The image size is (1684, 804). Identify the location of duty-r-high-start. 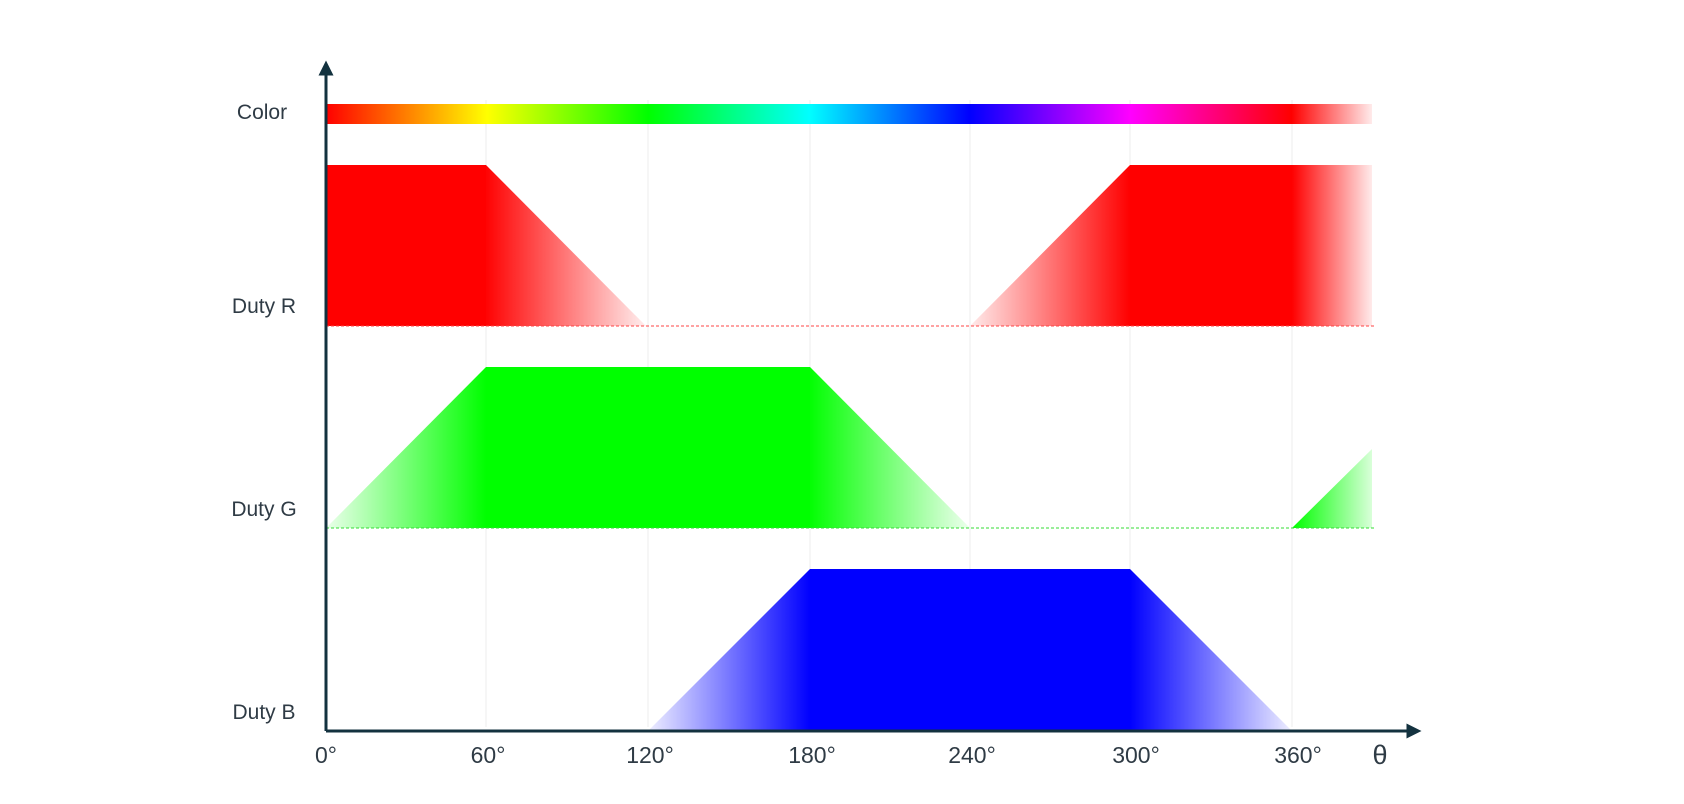
(406, 245).